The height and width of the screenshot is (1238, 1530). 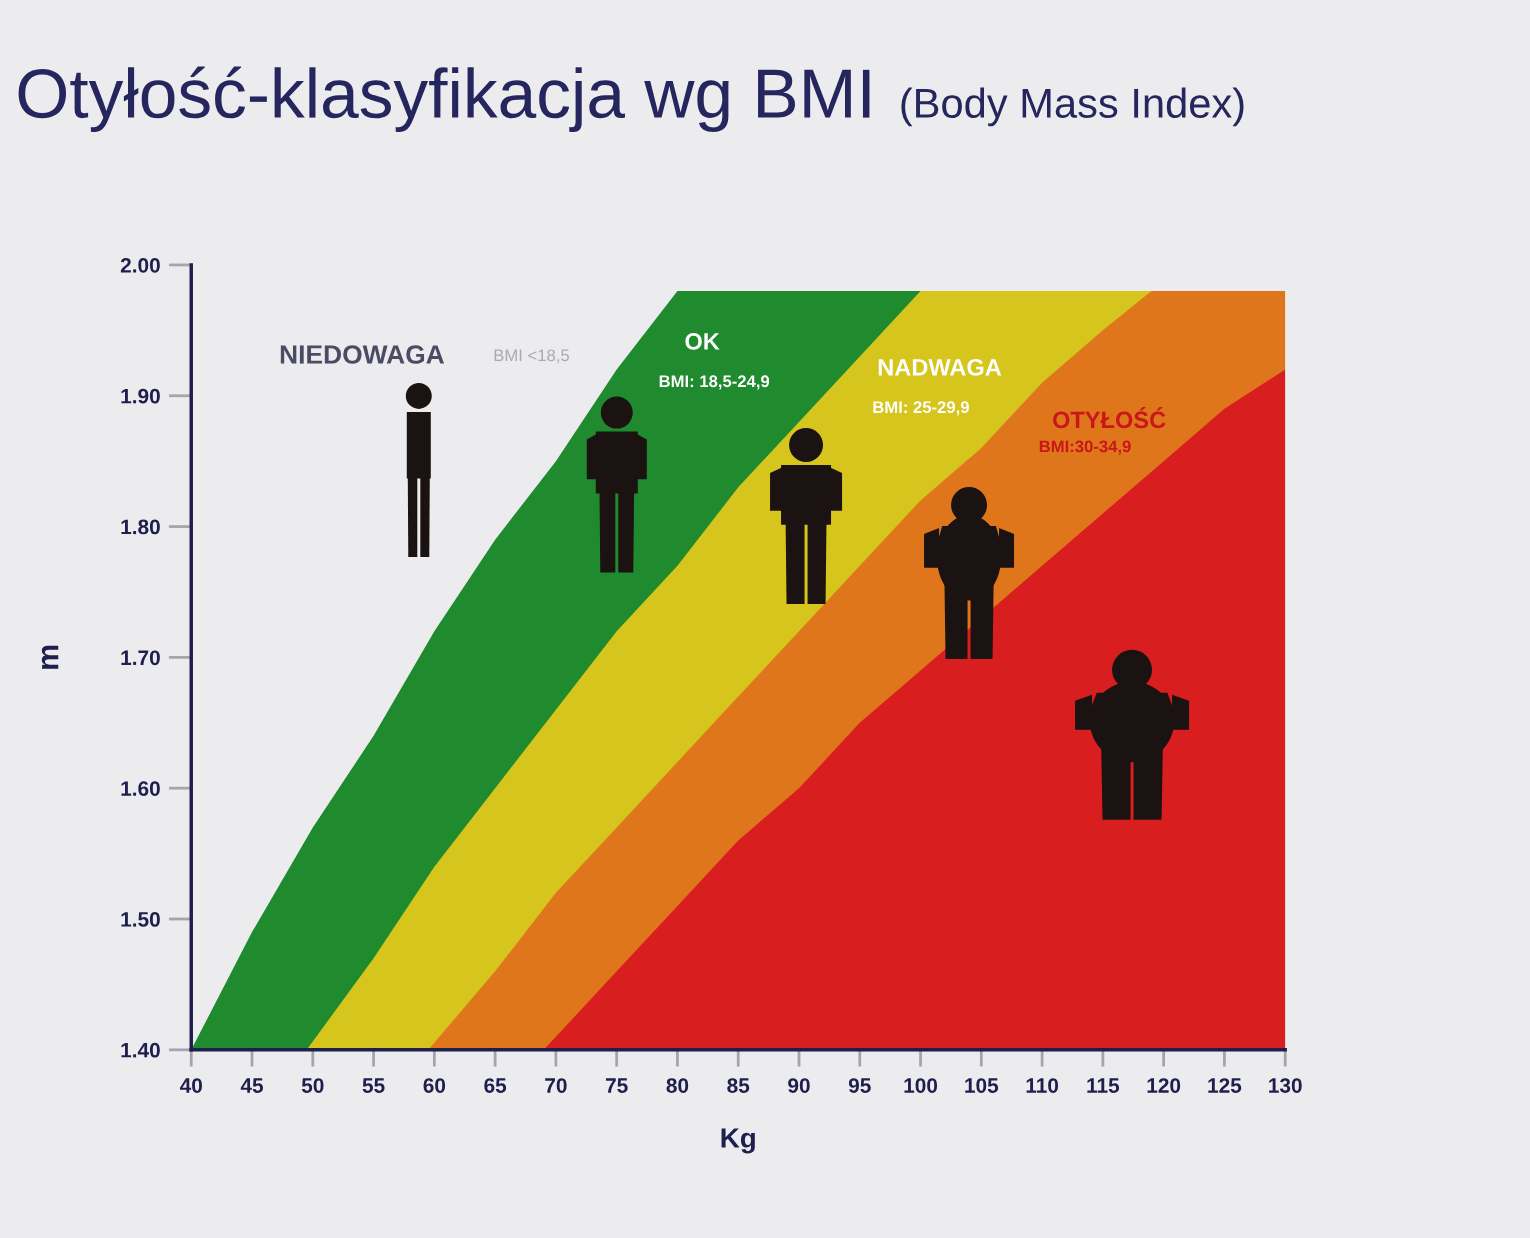 I want to click on y-axis-title: m, so click(x=50, y=657).